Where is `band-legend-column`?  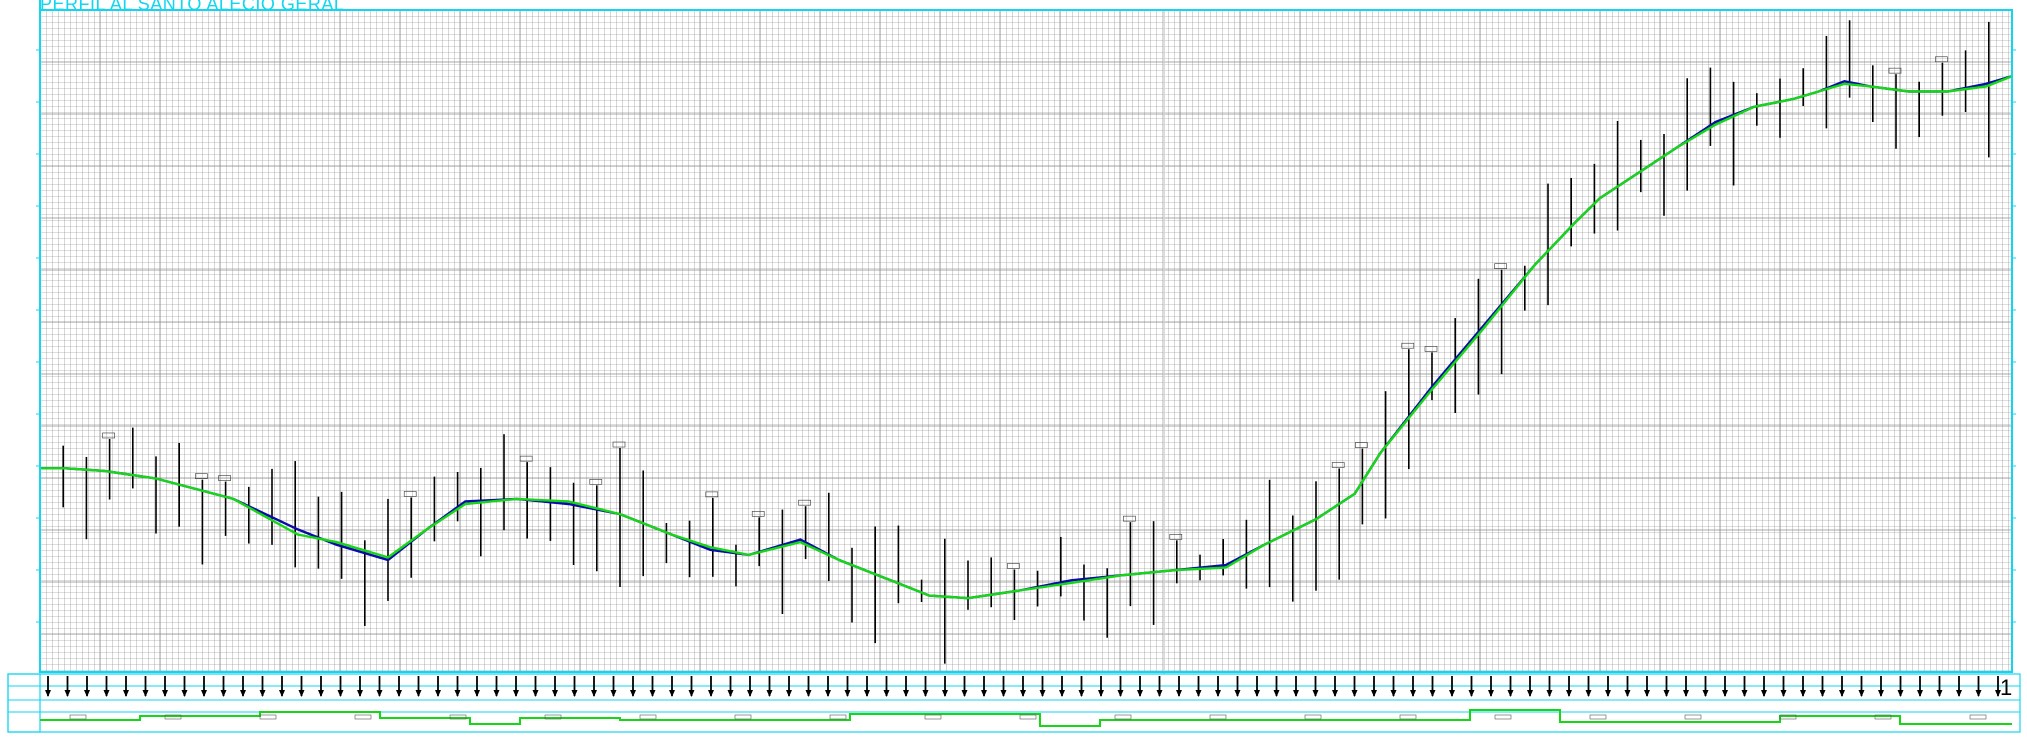 band-legend-column is located at coordinates (24, 703).